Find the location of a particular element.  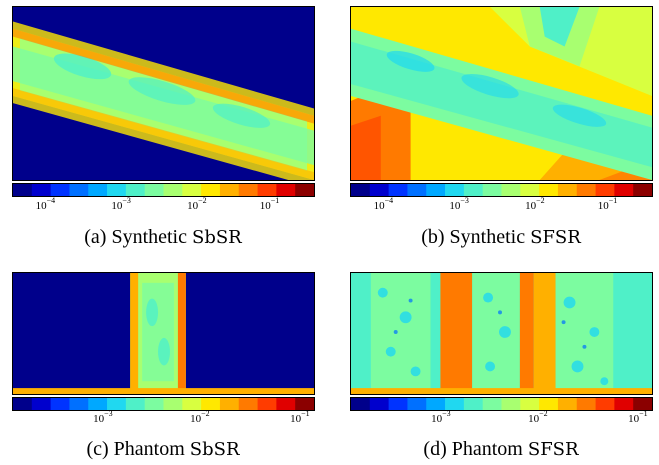

caption-c: (c) Phantom SbSR is located at coordinates (163, 449).